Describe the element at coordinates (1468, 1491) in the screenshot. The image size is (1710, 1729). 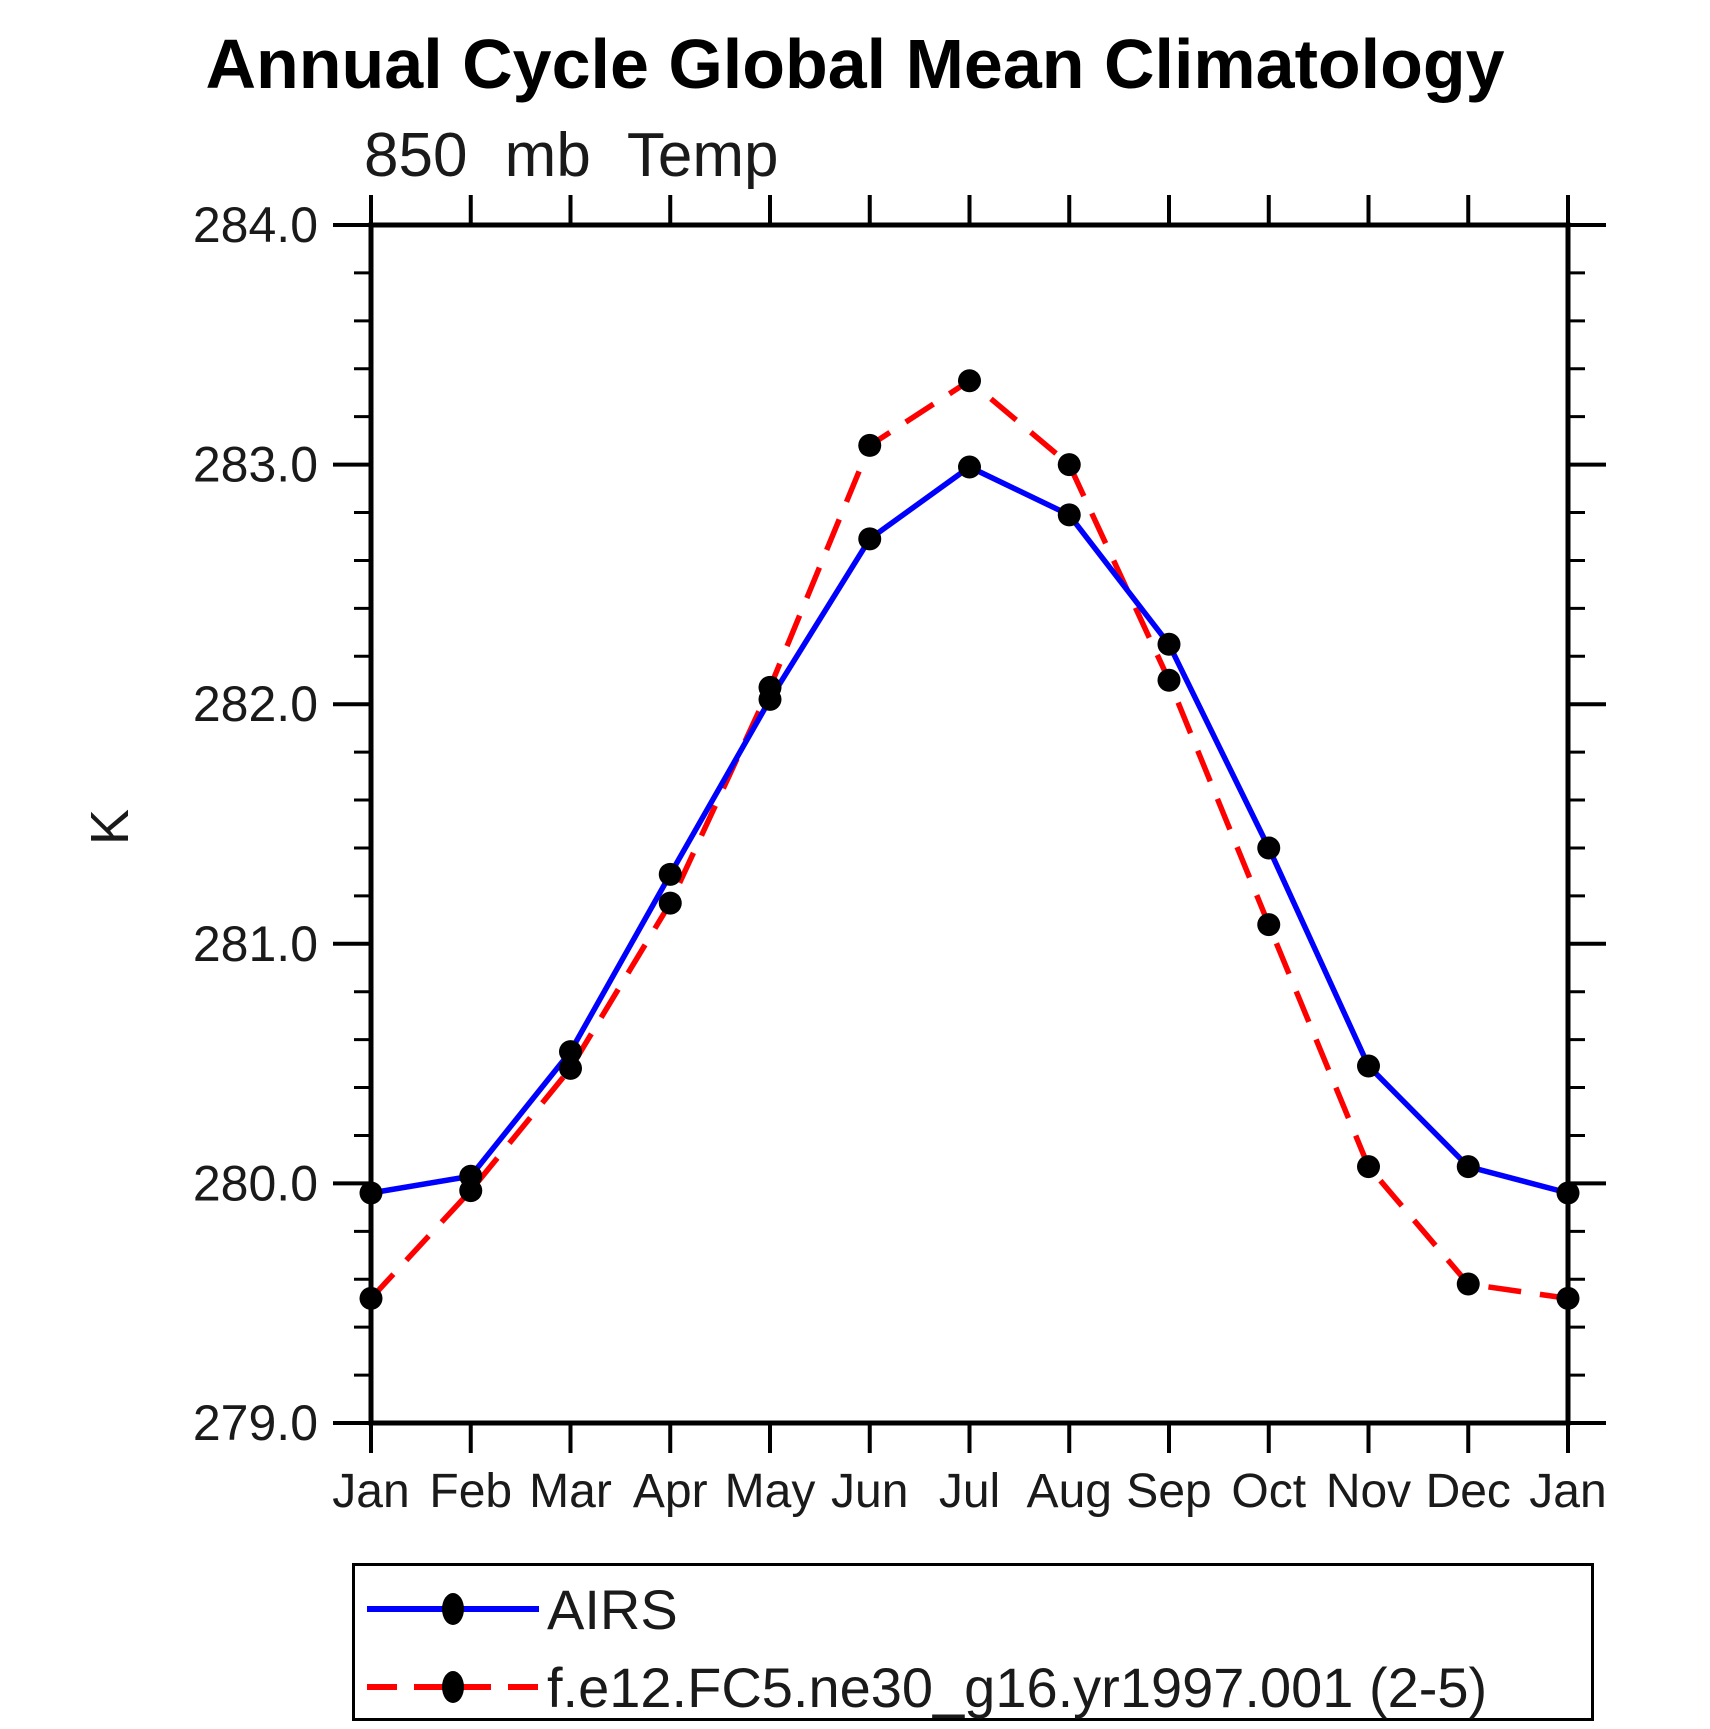
I see `x-tick-label: Dec` at that location.